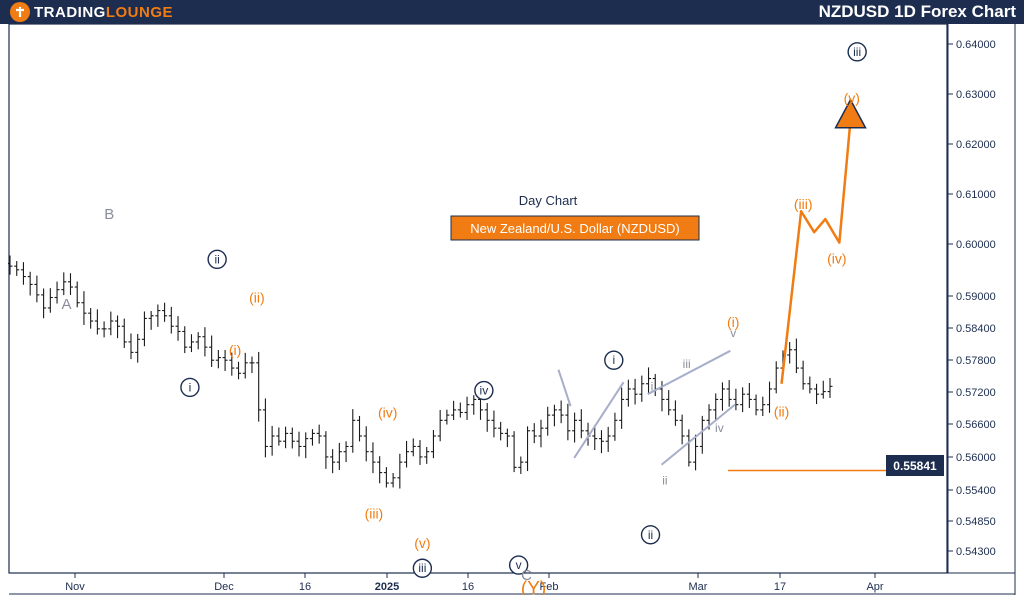  Describe the element at coordinates (976, 145) in the screenshot. I see `y-tick-label: 0.62000` at that location.